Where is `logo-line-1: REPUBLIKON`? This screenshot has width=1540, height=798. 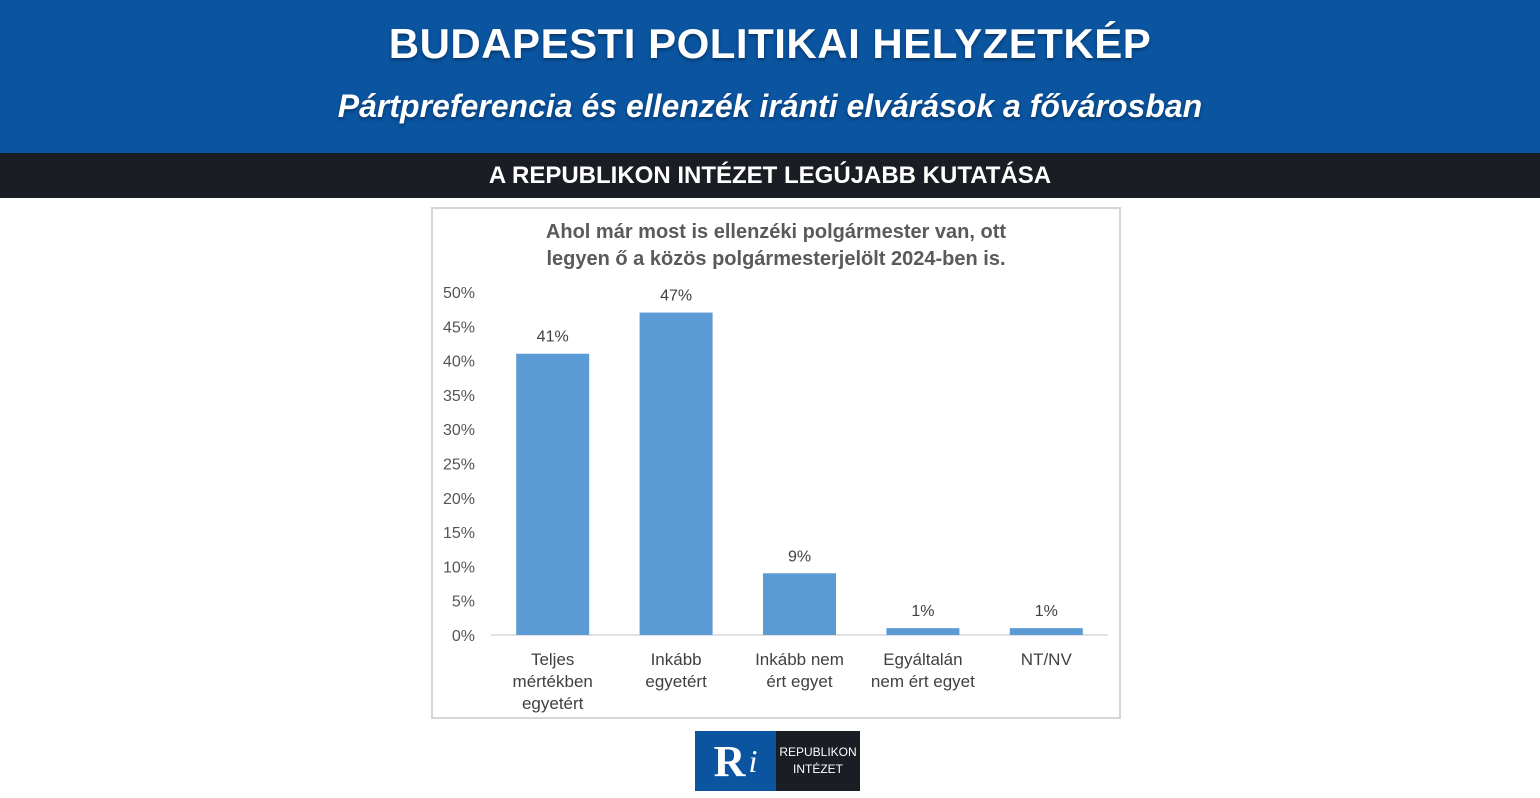
logo-line-1: REPUBLIKON is located at coordinates (818, 752).